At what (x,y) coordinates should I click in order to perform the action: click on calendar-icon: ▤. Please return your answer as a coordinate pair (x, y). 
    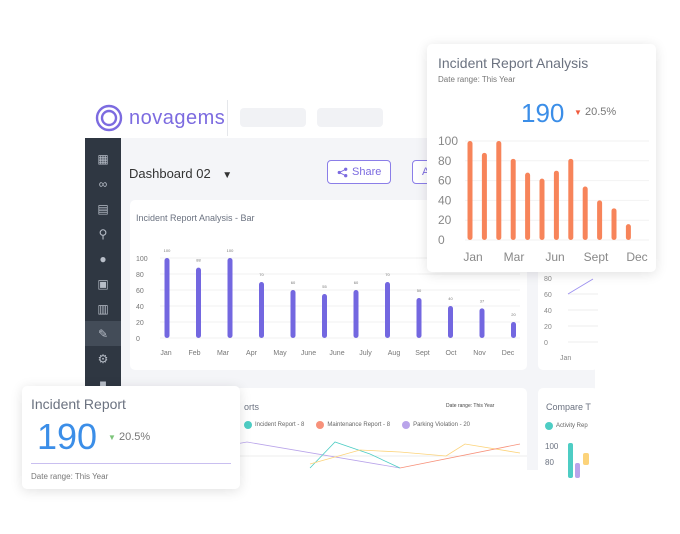
    Looking at the image, I should click on (103, 208).